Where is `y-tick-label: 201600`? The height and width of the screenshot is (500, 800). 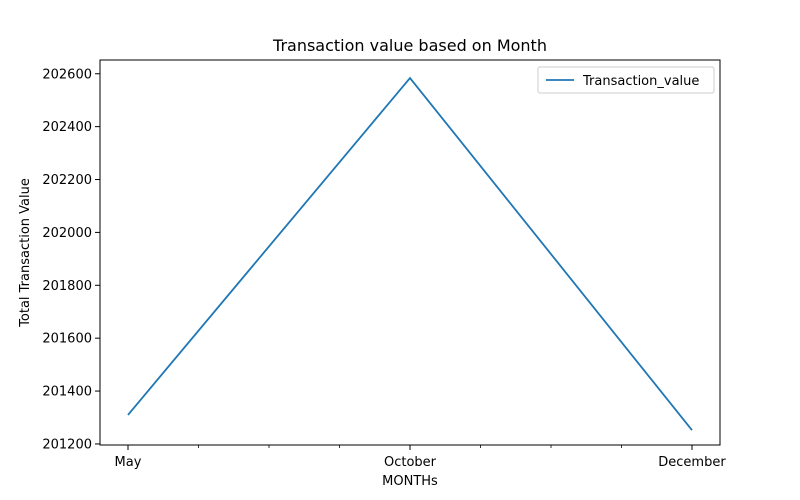
y-tick-label: 201600 is located at coordinates (67, 339).